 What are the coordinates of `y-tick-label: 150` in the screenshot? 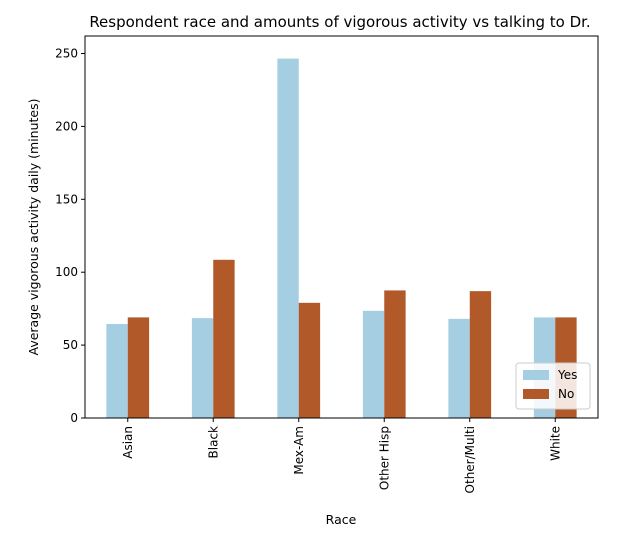 It's located at (66, 199).